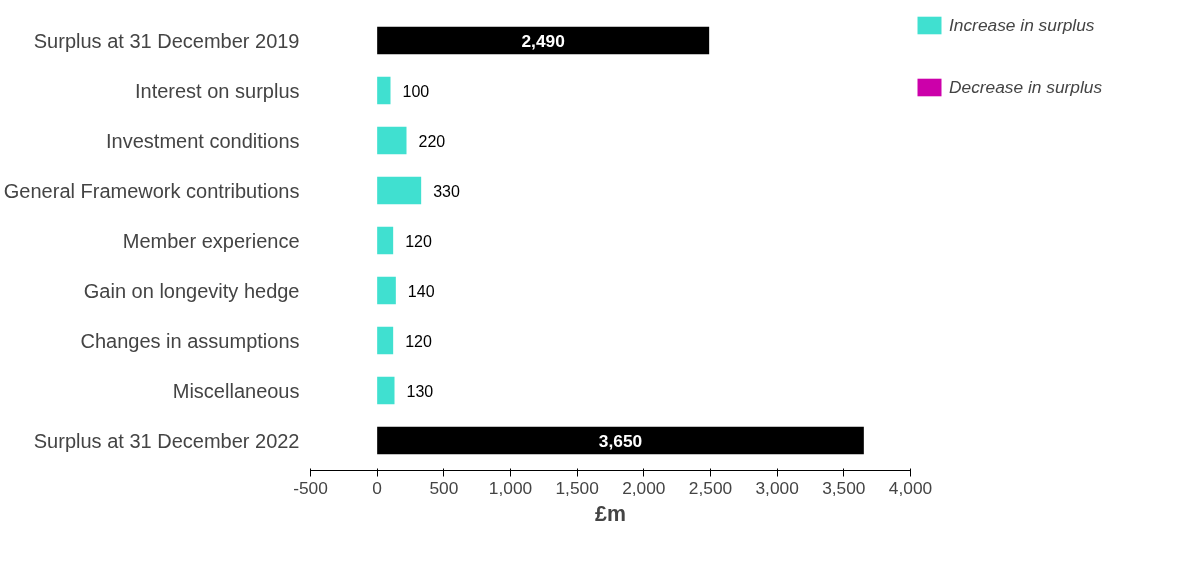 This screenshot has height=563, width=1200. What do you see at coordinates (191, 290) in the screenshot?
I see `y-tick-label: Gain on longevity hedge` at bounding box center [191, 290].